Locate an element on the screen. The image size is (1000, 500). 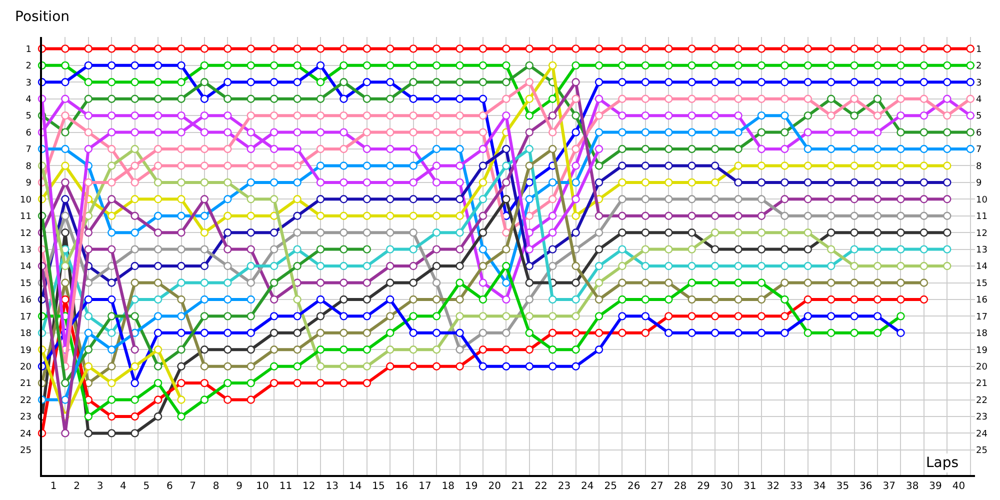
y-tick-label: 7 is located at coordinates (29, 150).